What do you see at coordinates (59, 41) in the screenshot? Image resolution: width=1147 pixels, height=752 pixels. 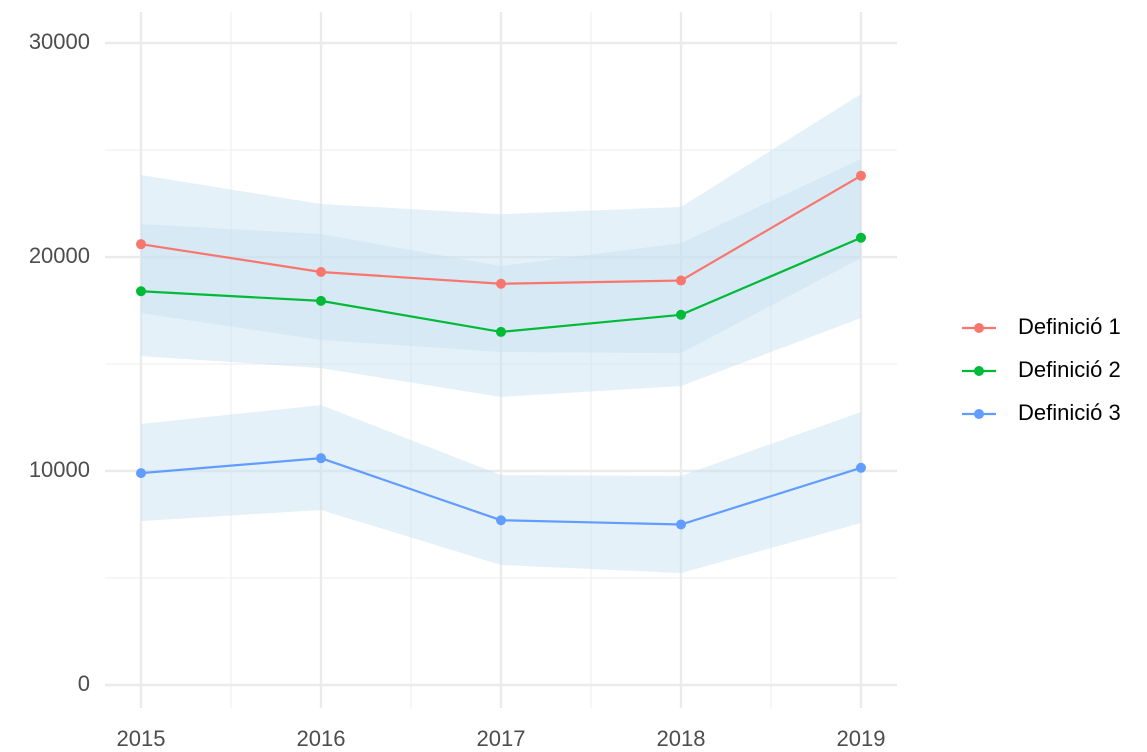 I see `y-tick-label: 30000` at bounding box center [59, 41].